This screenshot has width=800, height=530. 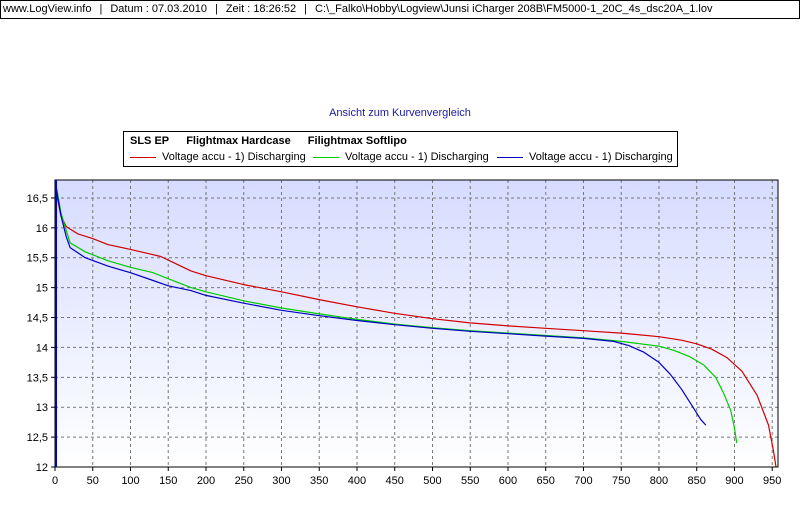 What do you see at coordinates (238, 141) in the screenshot?
I see `legend-group-1: Flightmax Hardcase` at bounding box center [238, 141].